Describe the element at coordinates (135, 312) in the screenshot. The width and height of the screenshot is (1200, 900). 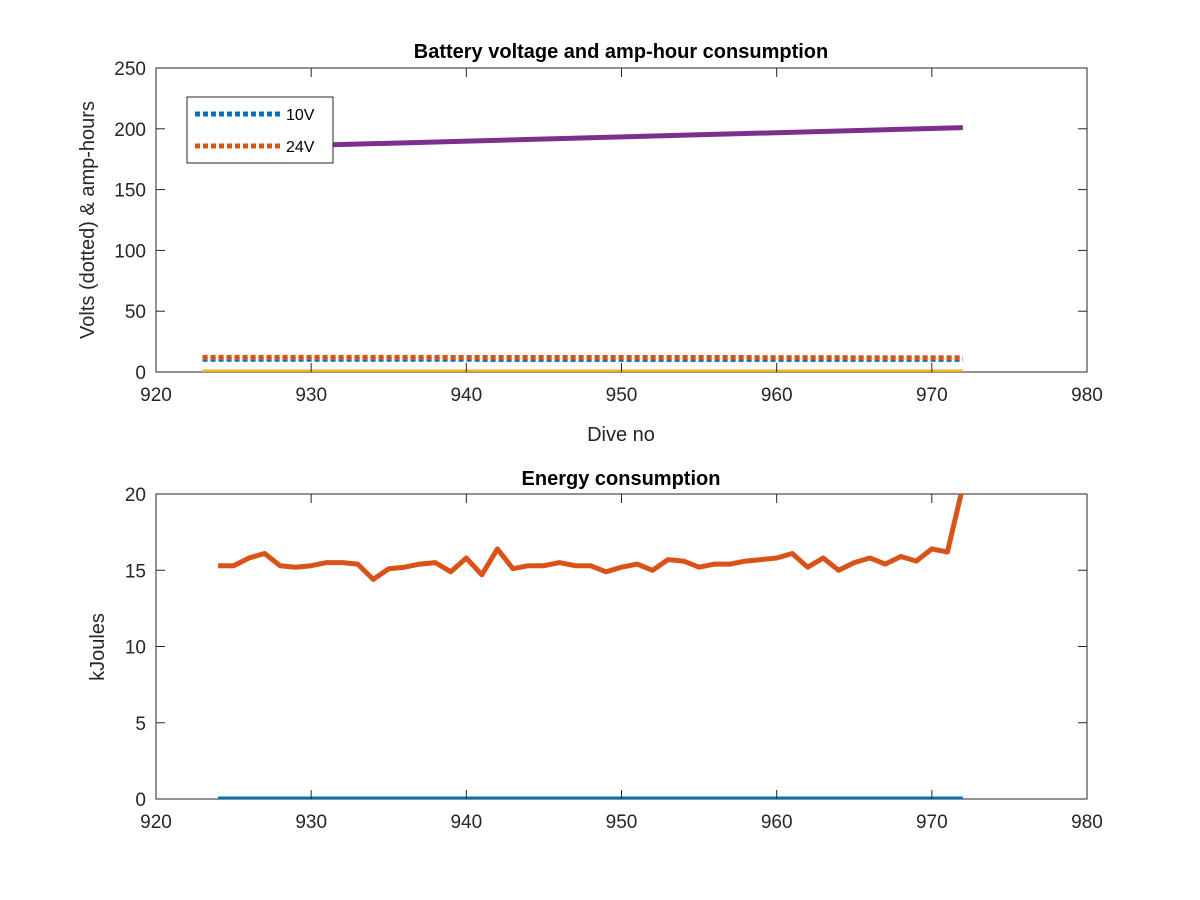
I see `voltage-ytick-label: 50` at that location.